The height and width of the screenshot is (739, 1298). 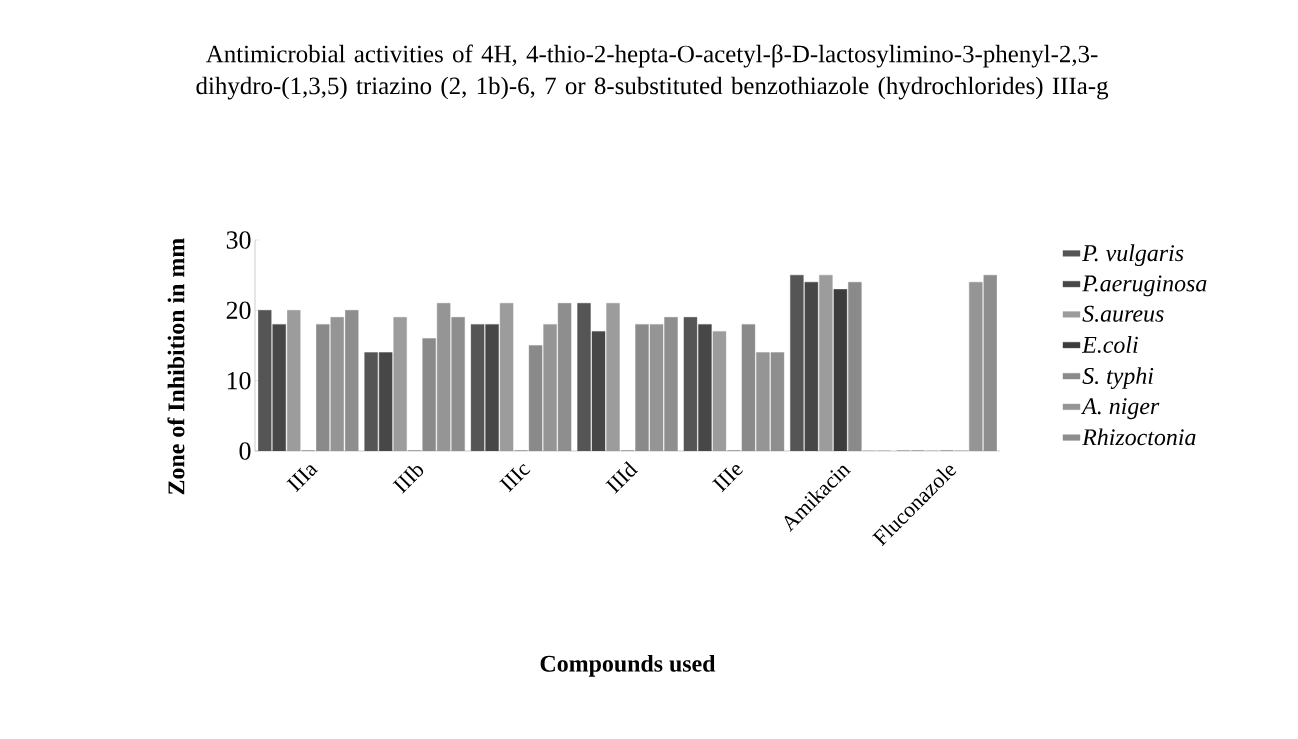 What do you see at coordinates (1139, 437) in the screenshot?
I see `legend-label: Rhizoctonia` at bounding box center [1139, 437].